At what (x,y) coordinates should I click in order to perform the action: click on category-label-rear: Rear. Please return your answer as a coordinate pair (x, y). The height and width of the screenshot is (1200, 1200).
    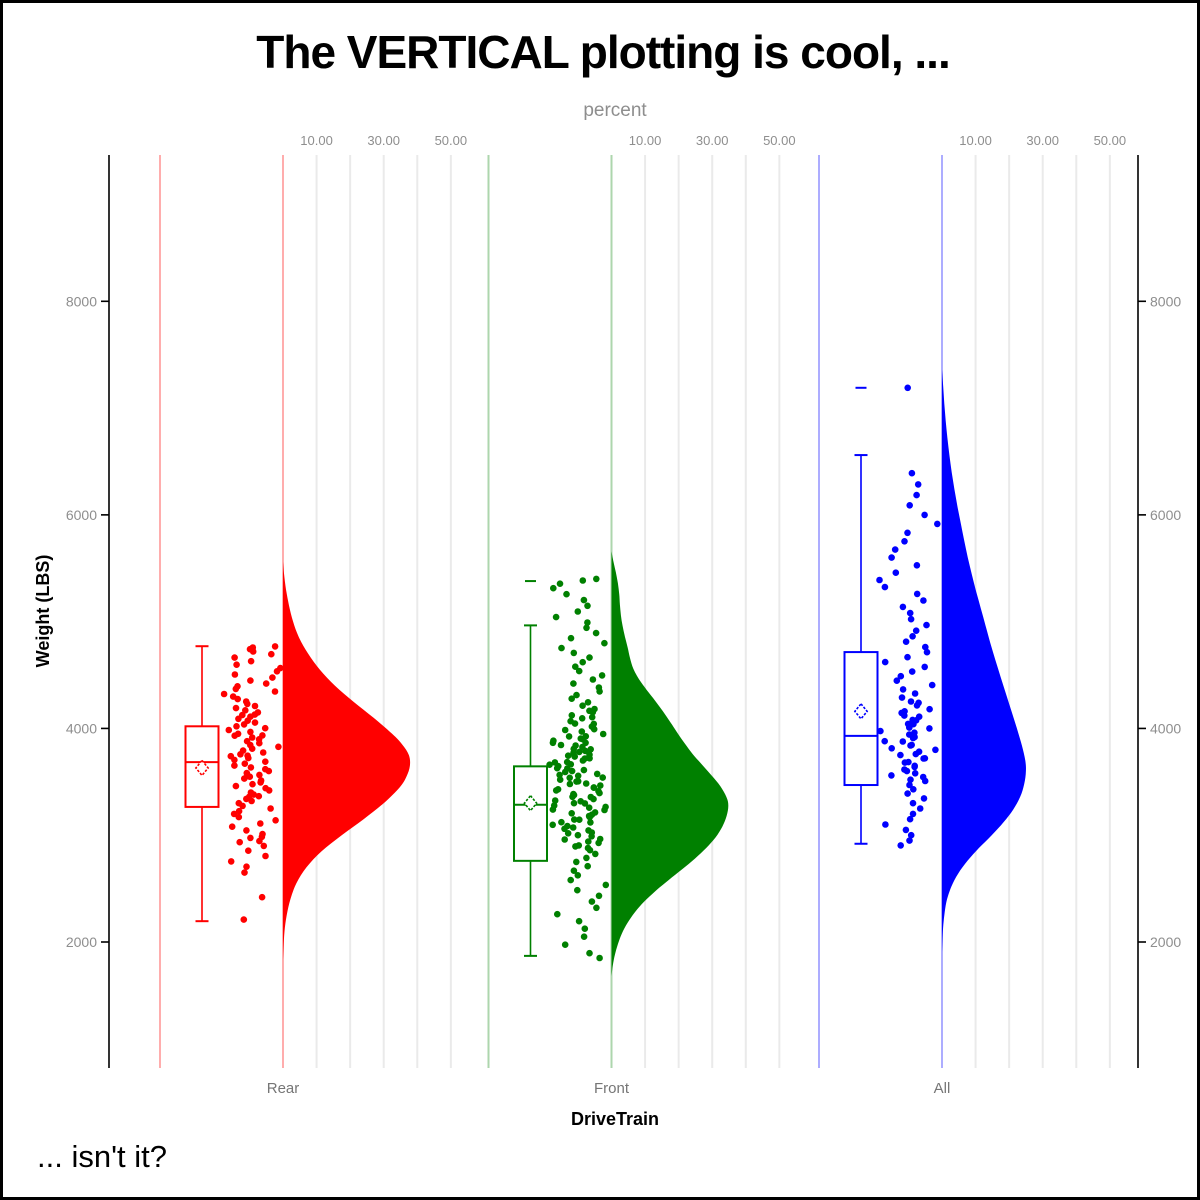
    Looking at the image, I should click on (283, 1088).